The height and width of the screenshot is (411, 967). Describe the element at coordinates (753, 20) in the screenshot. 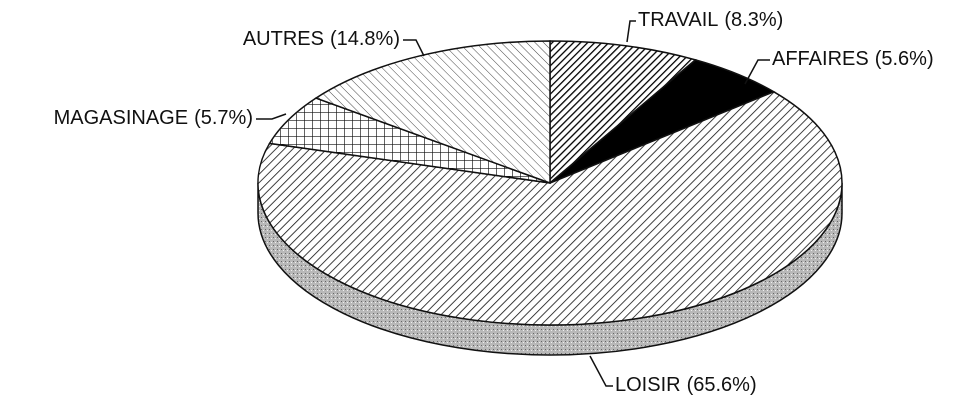

I see `value-label: (8.3%)` at that location.